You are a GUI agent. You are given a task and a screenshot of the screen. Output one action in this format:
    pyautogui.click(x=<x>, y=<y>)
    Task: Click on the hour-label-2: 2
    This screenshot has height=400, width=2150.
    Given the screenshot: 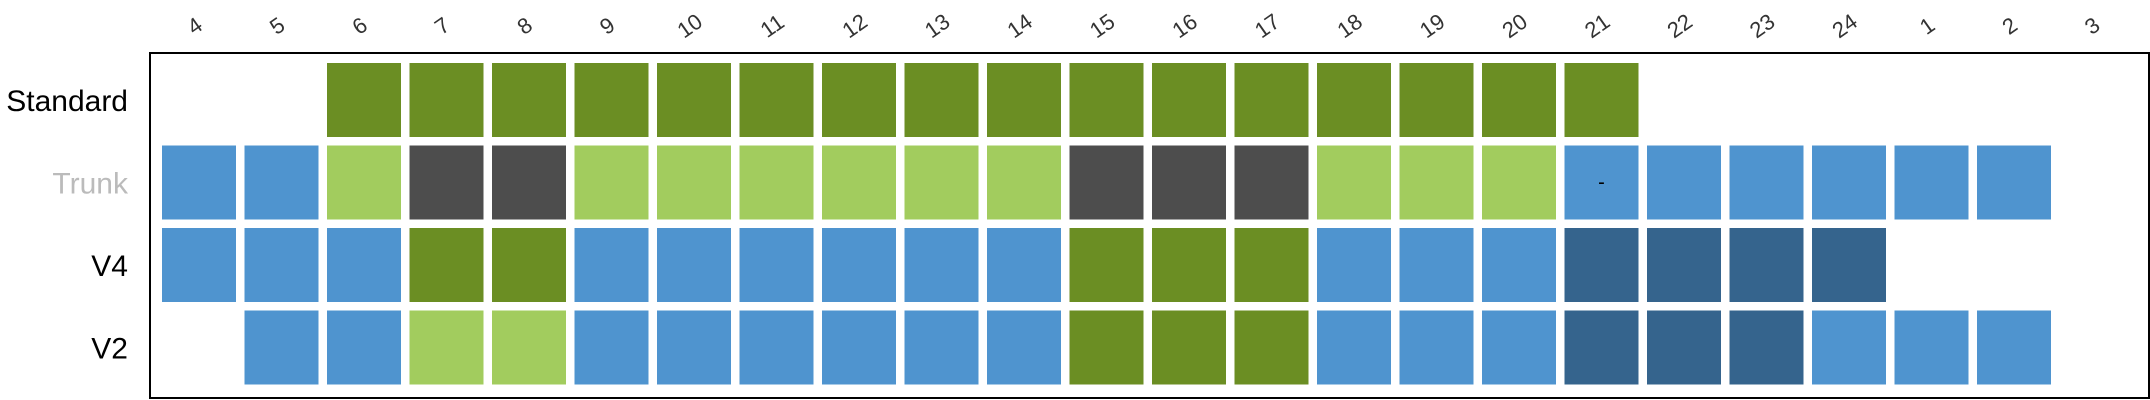 What is the action you would take?
    pyautogui.click(x=2010, y=26)
    